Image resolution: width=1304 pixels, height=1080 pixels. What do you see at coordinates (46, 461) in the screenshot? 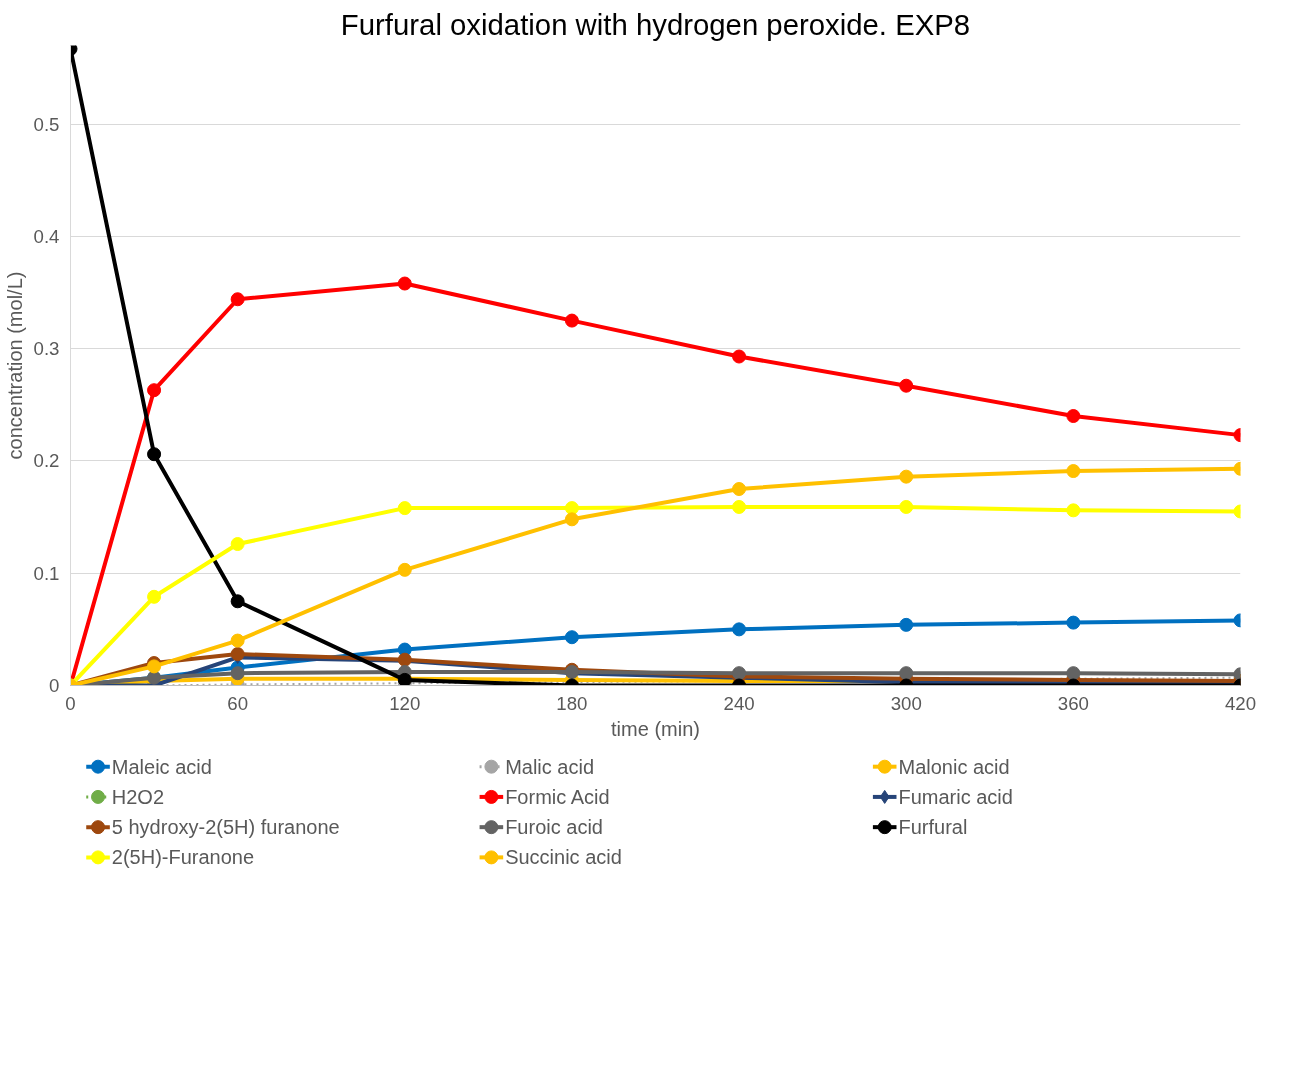
I see `y-tick-label: 0.2` at bounding box center [46, 461].